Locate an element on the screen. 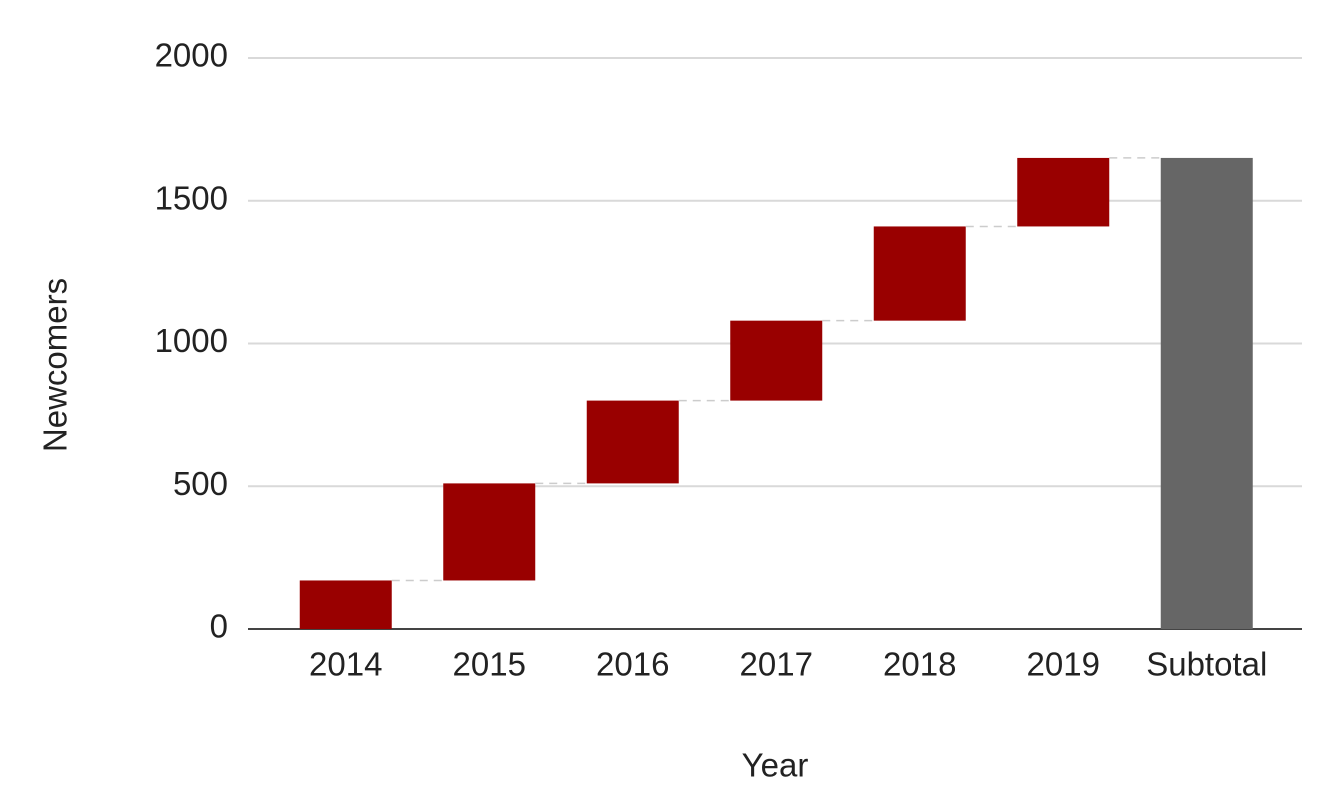  x-tick-label: 2019 is located at coordinates (1063, 664).